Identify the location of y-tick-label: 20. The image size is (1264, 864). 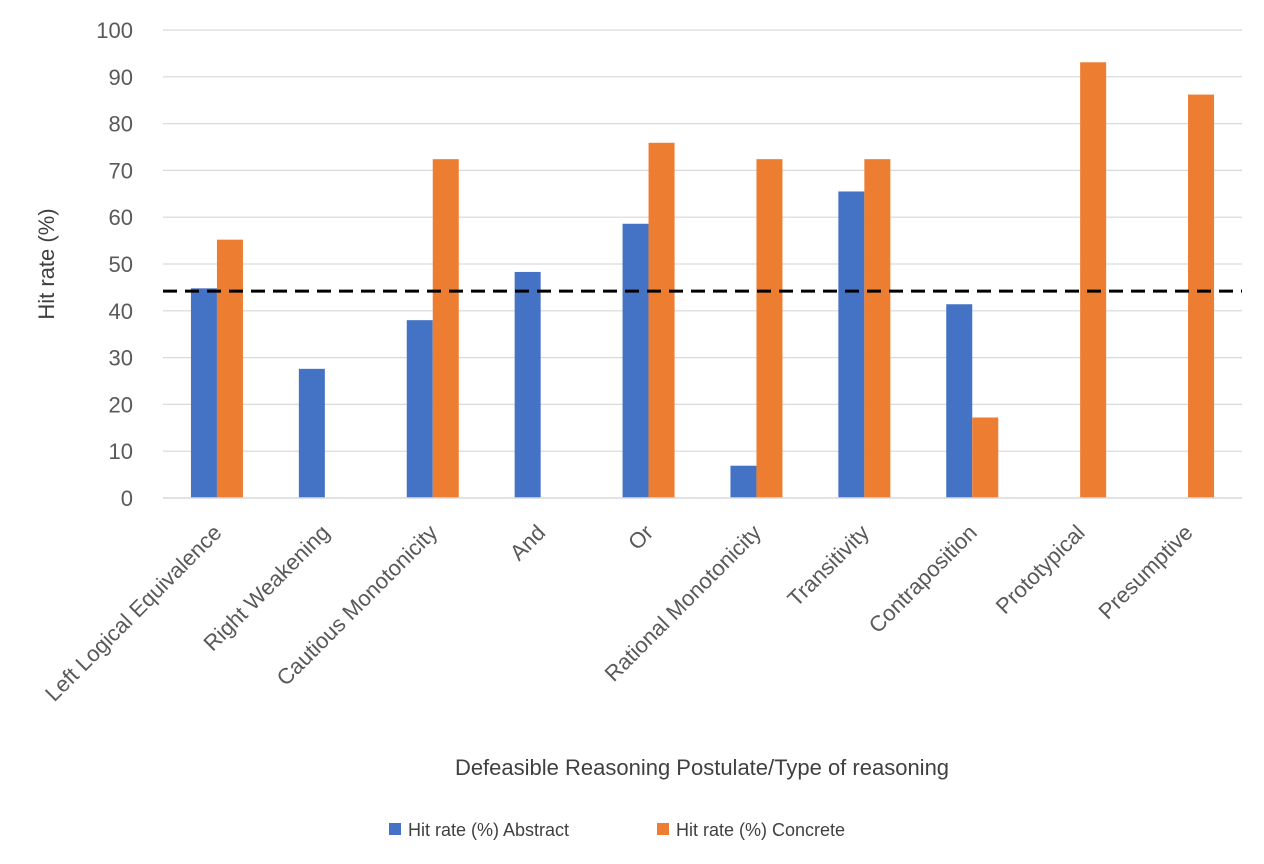
(121, 404).